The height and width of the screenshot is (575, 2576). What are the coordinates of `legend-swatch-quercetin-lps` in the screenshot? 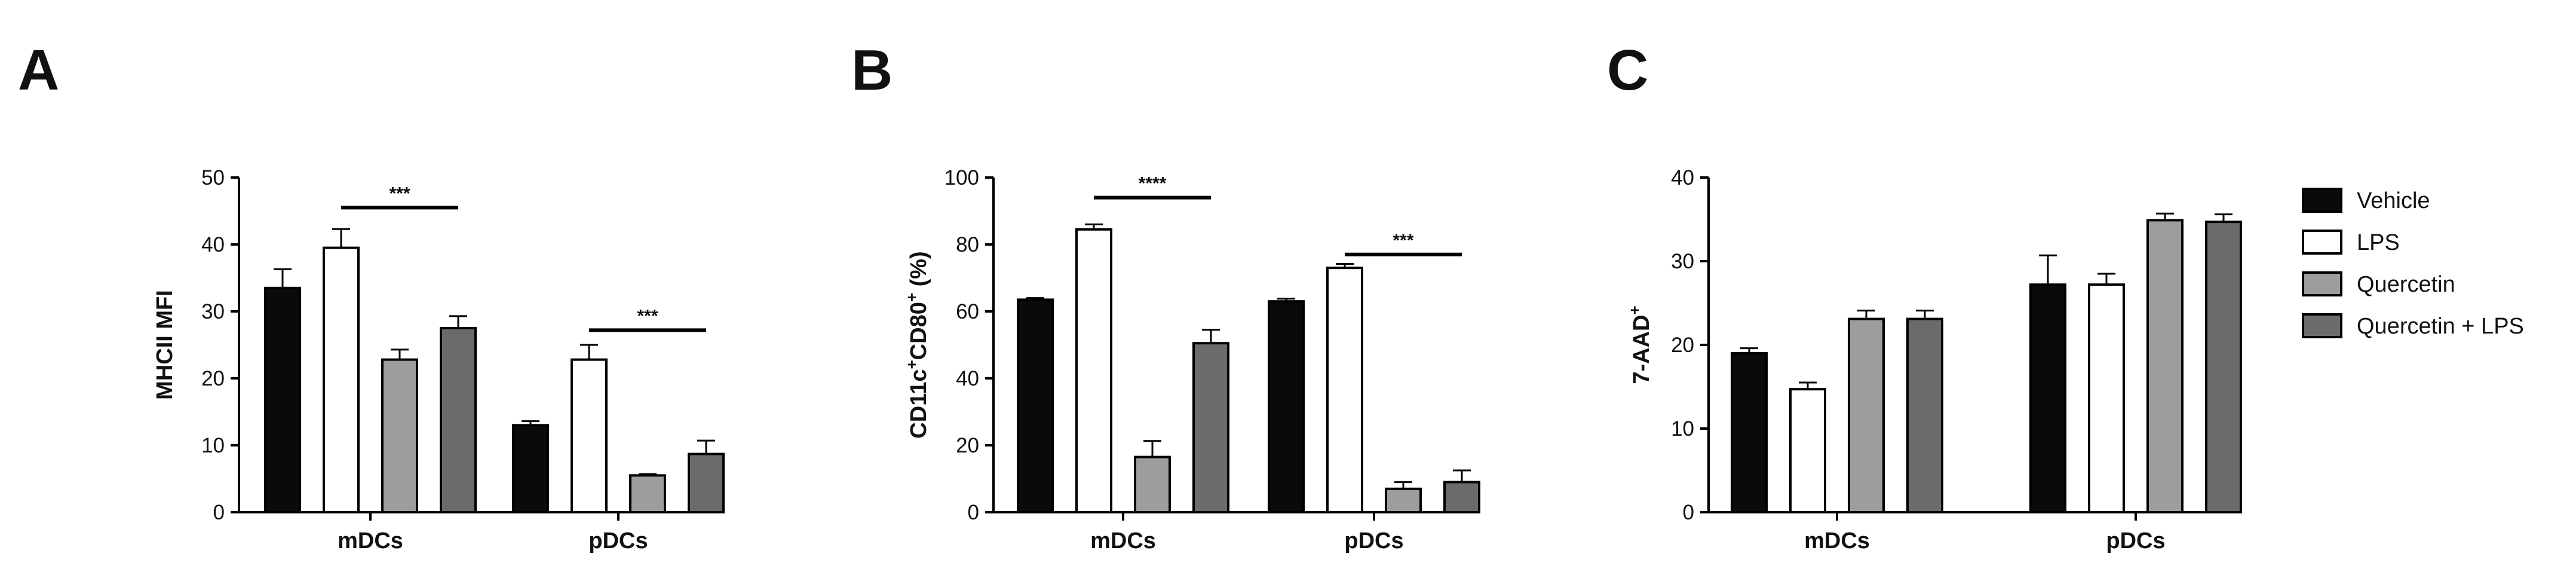 It's located at (2322, 325).